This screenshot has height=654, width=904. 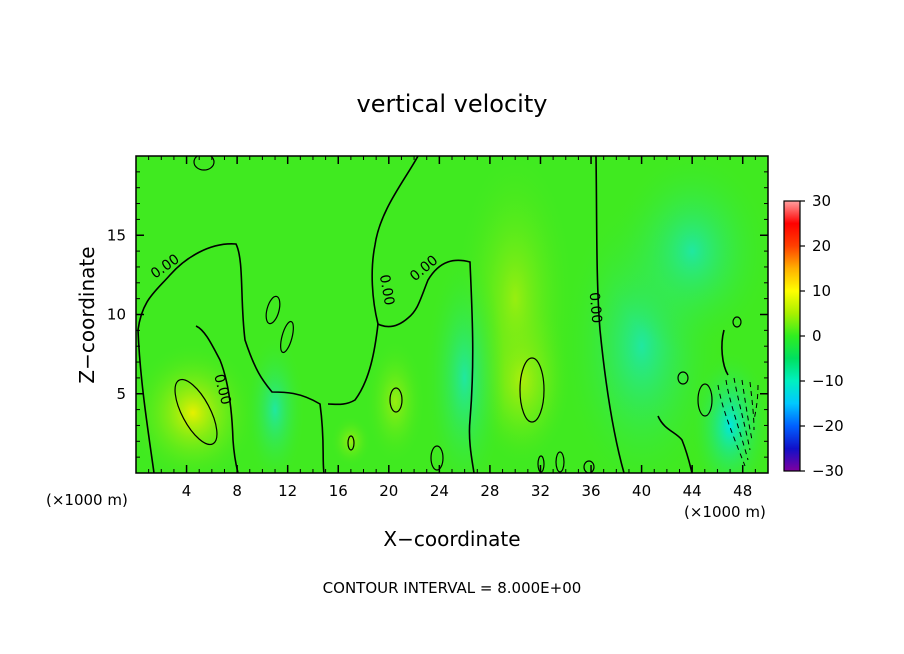 I want to click on x-tick-label-40: 40, so click(x=641, y=491).